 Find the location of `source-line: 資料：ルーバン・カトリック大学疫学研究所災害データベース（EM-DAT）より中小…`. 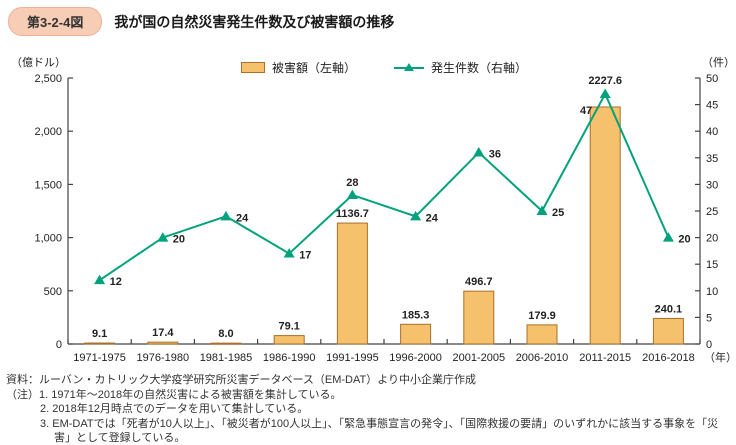

source-line: 資料：ルーバン・カトリック大学疫学研究所災害データベース（EM-DAT）より中小… is located at coordinates (241, 380).